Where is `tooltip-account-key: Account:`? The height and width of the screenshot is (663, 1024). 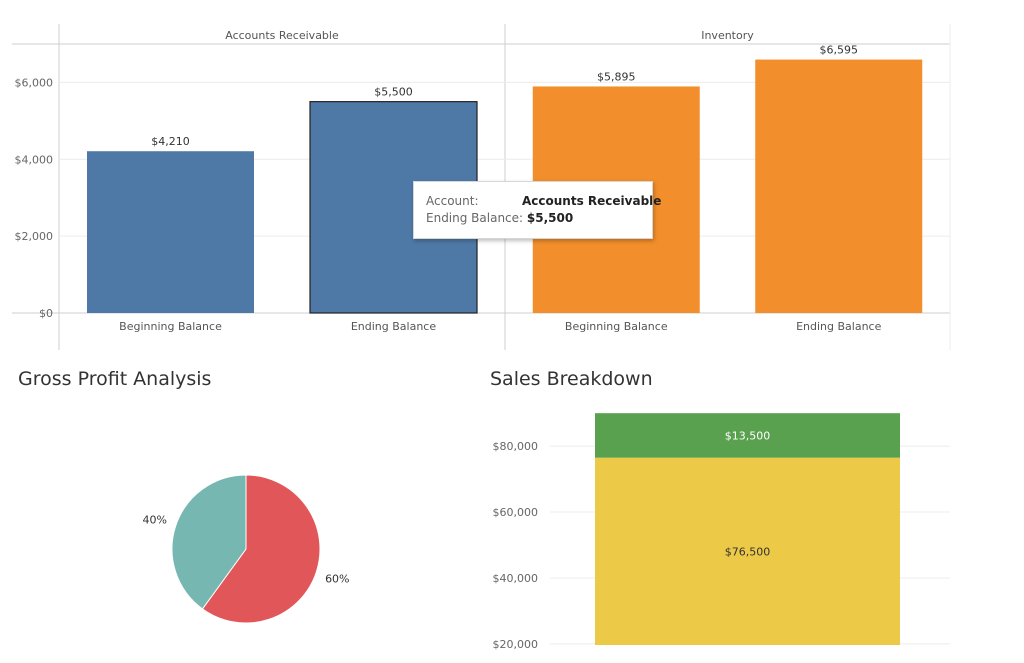
tooltip-account-key: Account: is located at coordinates (452, 201).